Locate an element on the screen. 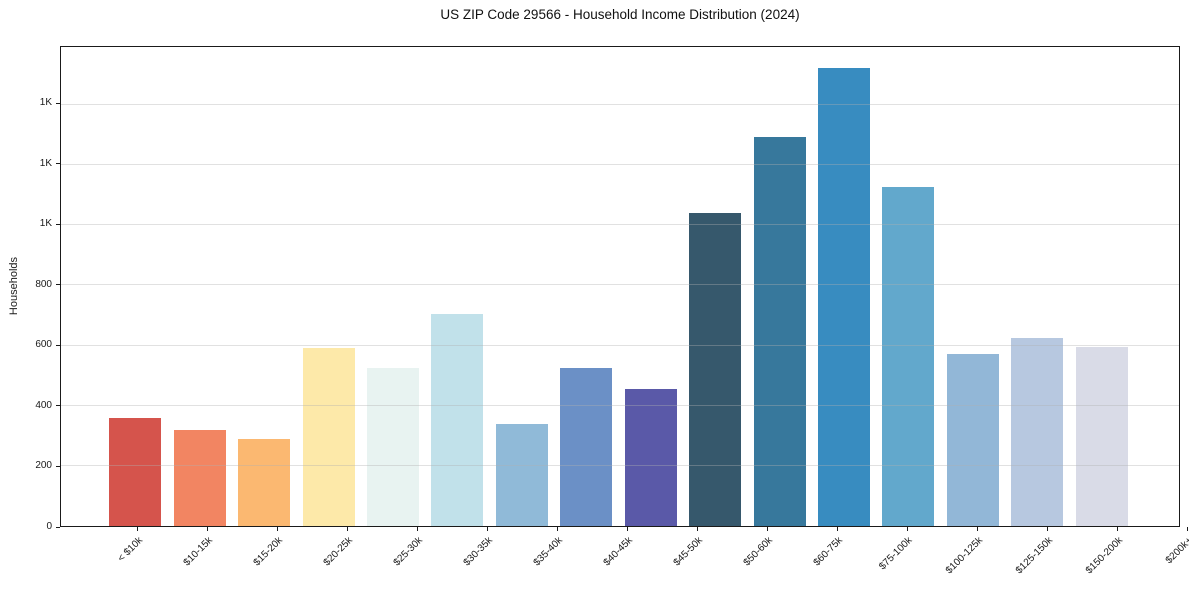 This screenshot has width=1189, height=590. bar-10k is located at coordinates (135, 471).